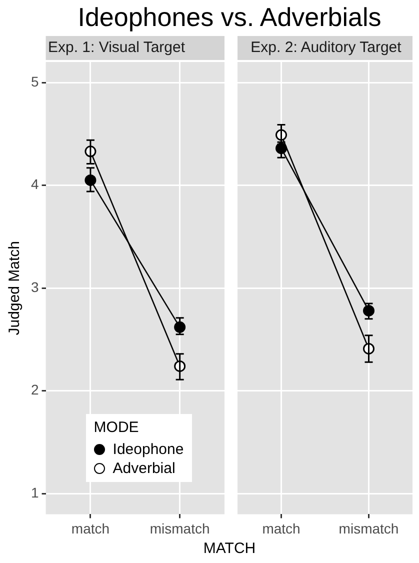 The image size is (419, 563). I want to click on y-tick-label: 2, so click(34, 390).